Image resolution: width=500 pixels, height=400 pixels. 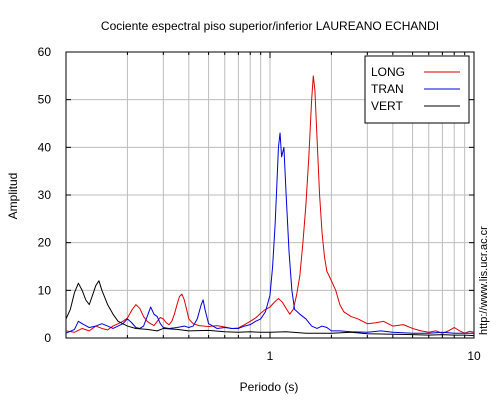 I want to click on y-tick-label: 0, so click(x=47, y=338).